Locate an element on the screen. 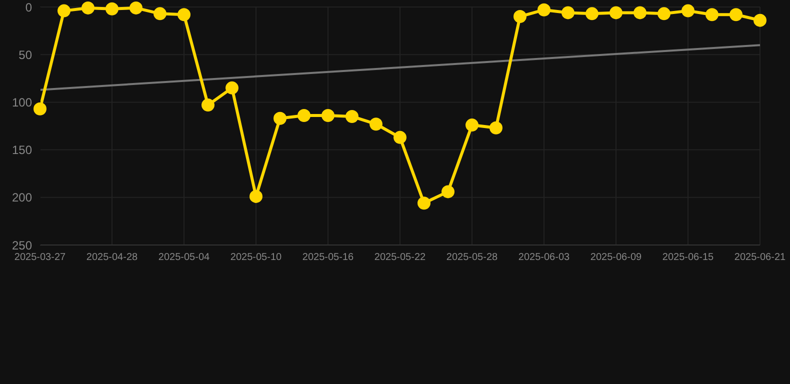 The height and width of the screenshot is (384, 790). x-tick-label: 2025-04-28 is located at coordinates (112, 258).